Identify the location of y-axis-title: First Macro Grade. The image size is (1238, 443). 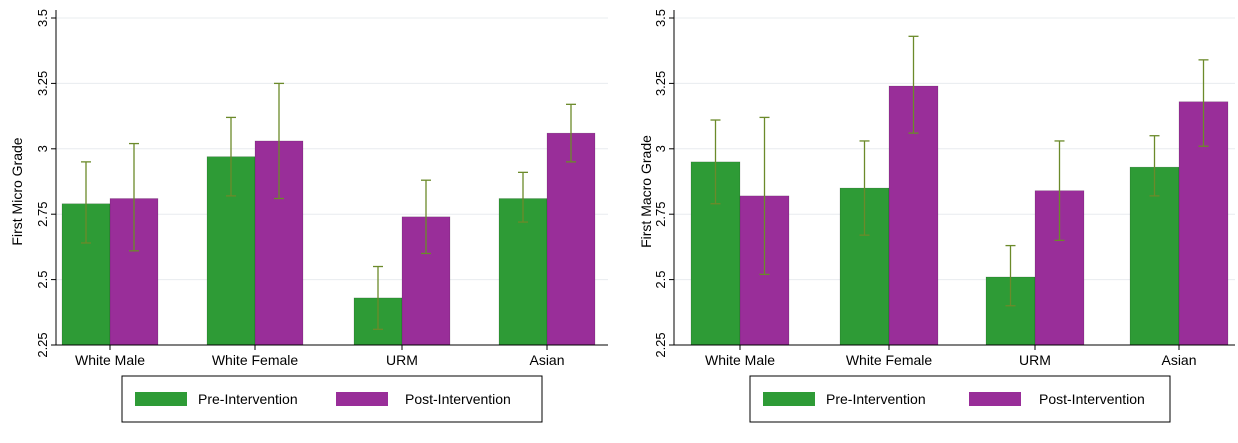
(646, 191).